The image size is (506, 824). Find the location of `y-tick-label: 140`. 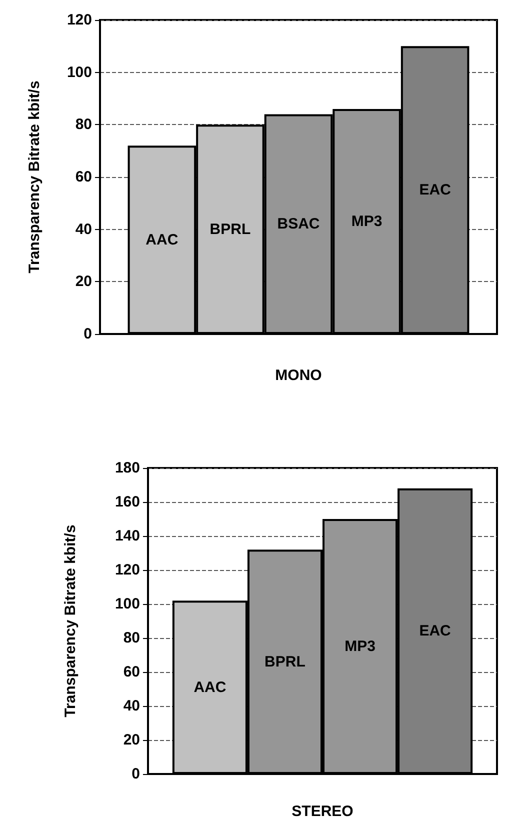

y-tick-label: 140 is located at coordinates (127, 536).